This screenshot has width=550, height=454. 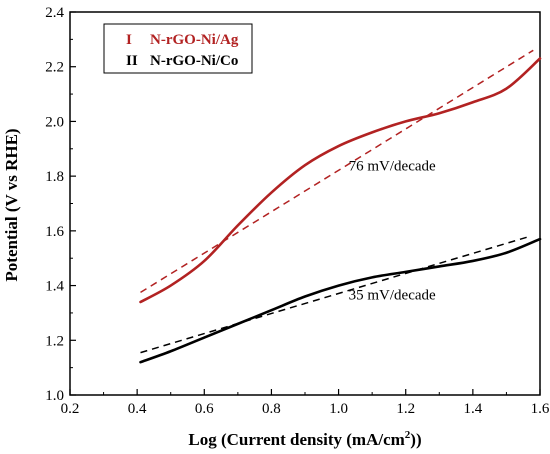 I want to click on x-axis-label: Log (Current density (mA/cm2)), so click(x=304, y=439).